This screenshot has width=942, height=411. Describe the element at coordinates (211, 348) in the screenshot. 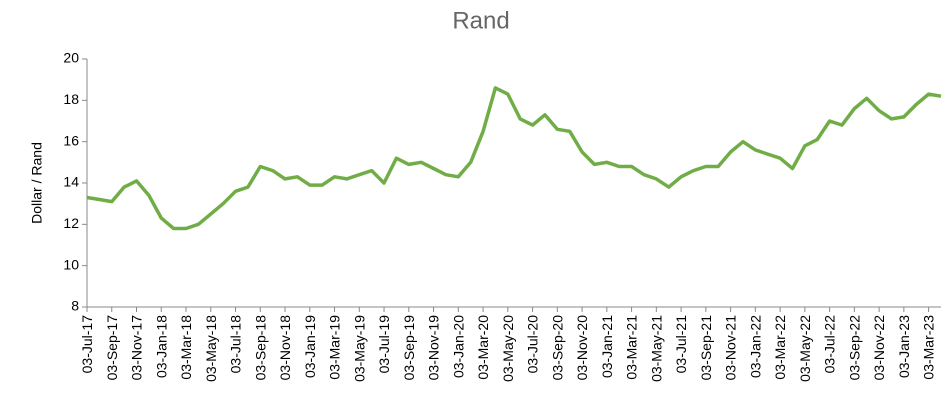

I see `x-tick-label: 03-May-18` at that location.